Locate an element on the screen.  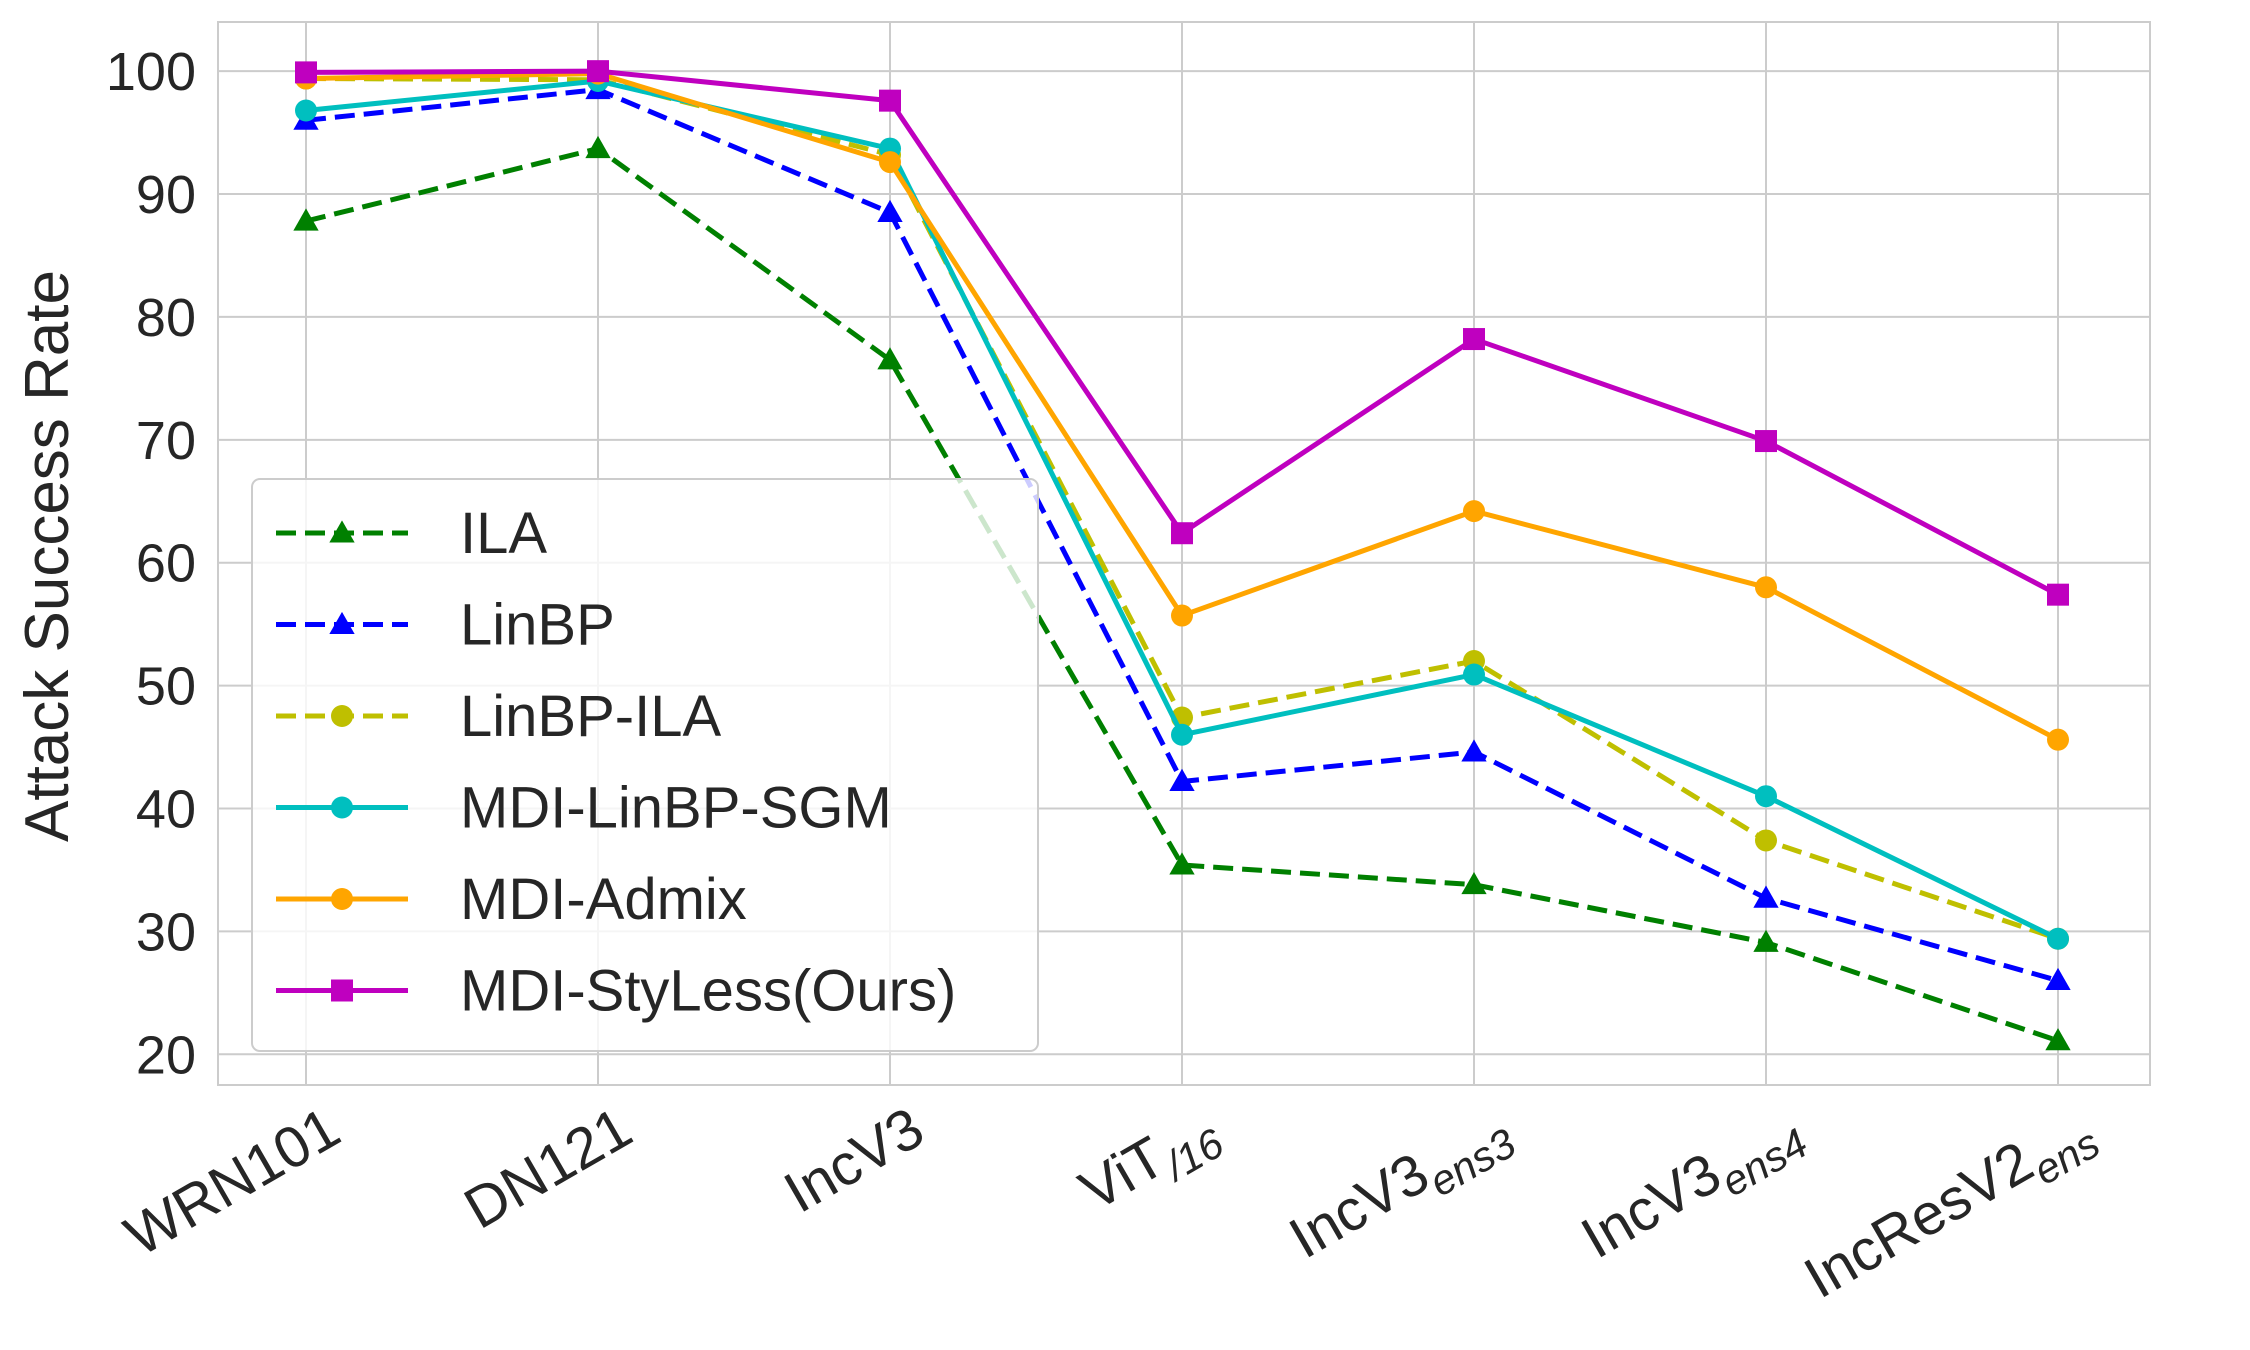
legend-box is located at coordinates (645, 765).